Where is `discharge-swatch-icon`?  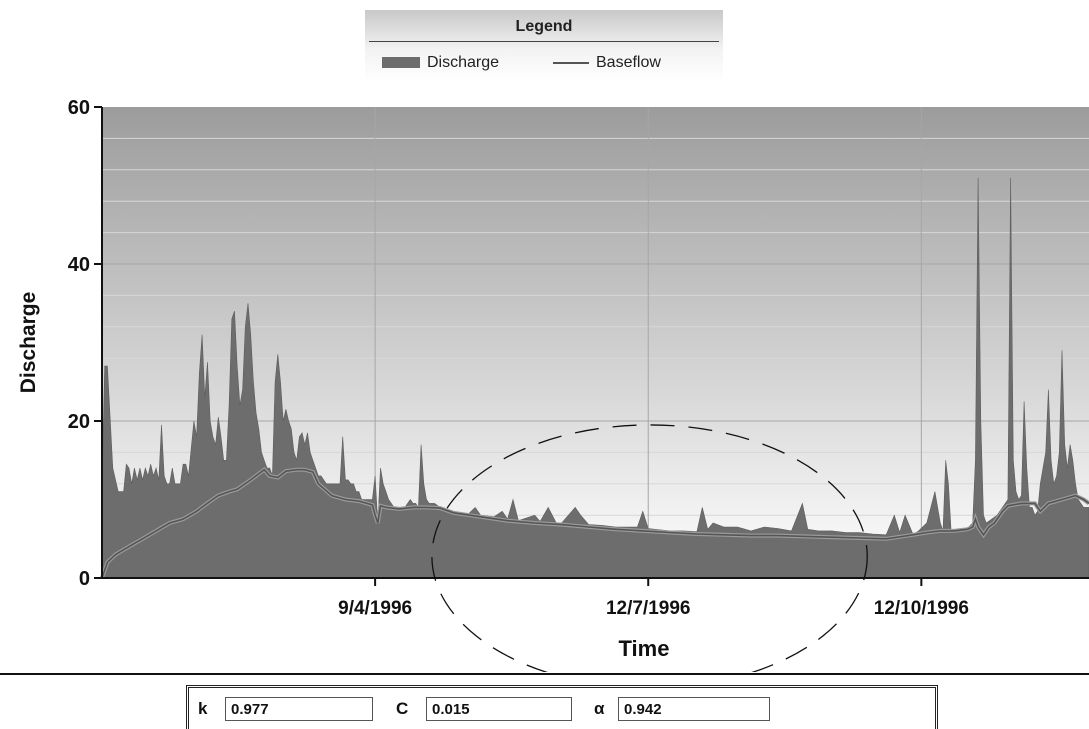 discharge-swatch-icon is located at coordinates (401, 63).